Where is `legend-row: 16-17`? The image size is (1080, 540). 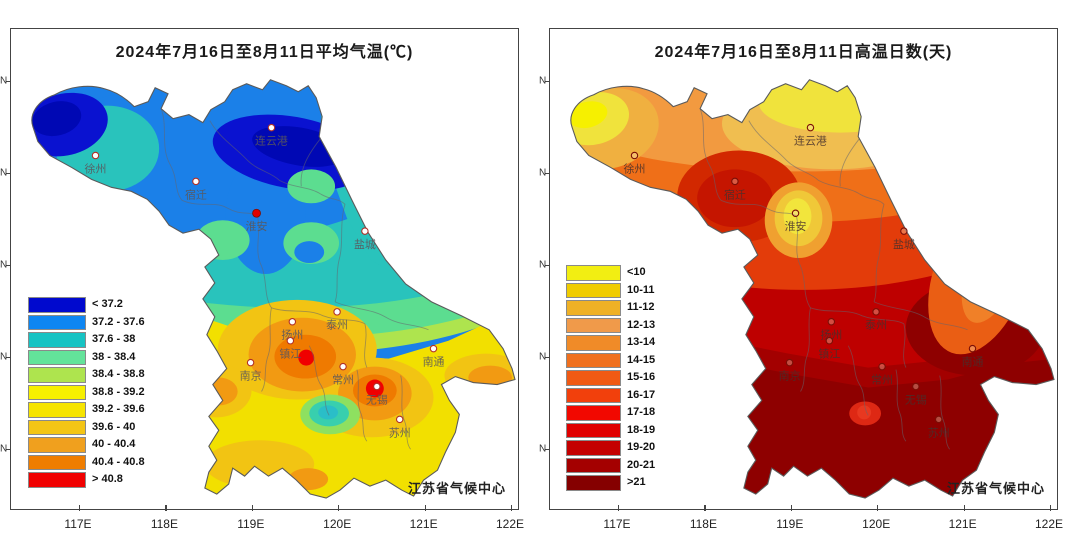 legend-row: 16-17 is located at coordinates (611, 395).